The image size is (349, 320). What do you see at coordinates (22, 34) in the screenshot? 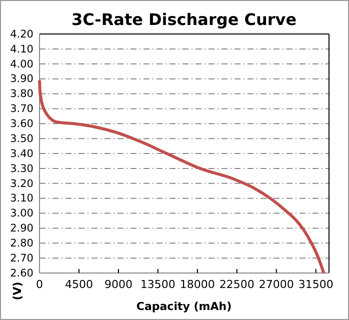
I see `y-tick-label: 4.20` at bounding box center [22, 34].